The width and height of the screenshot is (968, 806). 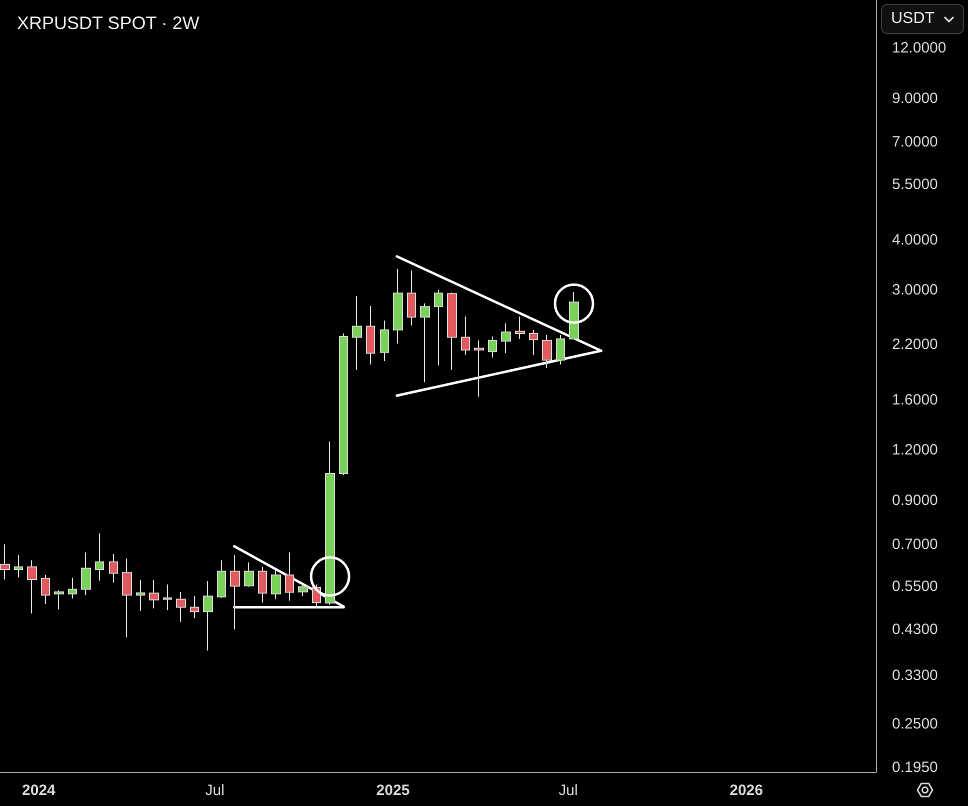 What do you see at coordinates (915, 344) in the screenshot?
I see `y-tick-label: 2.2000` at bounding box center [915, 344].